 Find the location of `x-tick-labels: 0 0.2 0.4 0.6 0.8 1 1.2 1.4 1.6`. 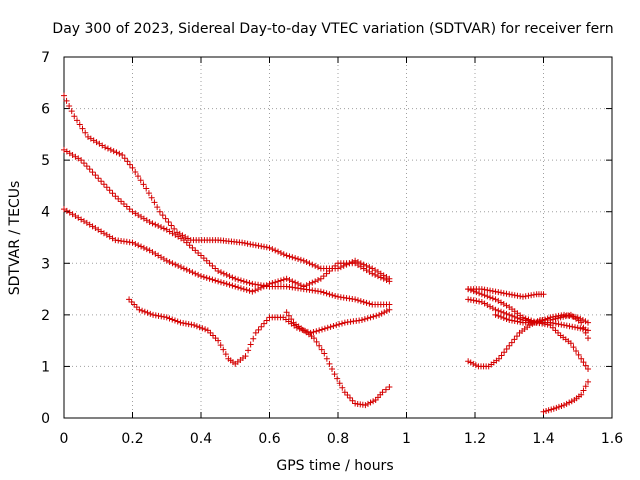

x-tick-labels: 0 0.2 0.4 0.6 0.8 1 1.2 1.4 1.6 is located at coordinates (342, 439).